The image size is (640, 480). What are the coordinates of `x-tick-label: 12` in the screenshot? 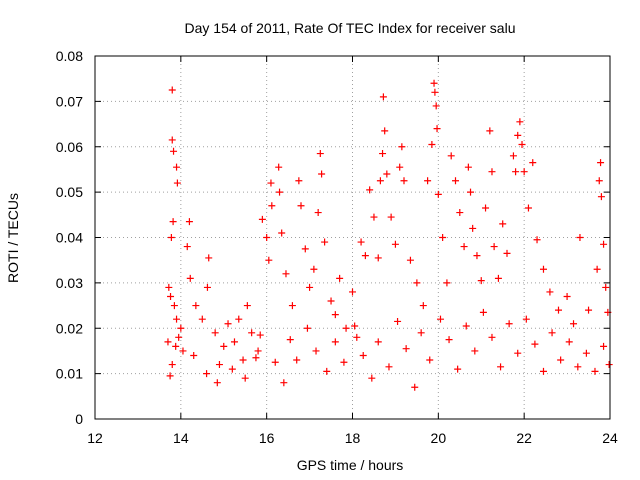 It's located at (95, 438).